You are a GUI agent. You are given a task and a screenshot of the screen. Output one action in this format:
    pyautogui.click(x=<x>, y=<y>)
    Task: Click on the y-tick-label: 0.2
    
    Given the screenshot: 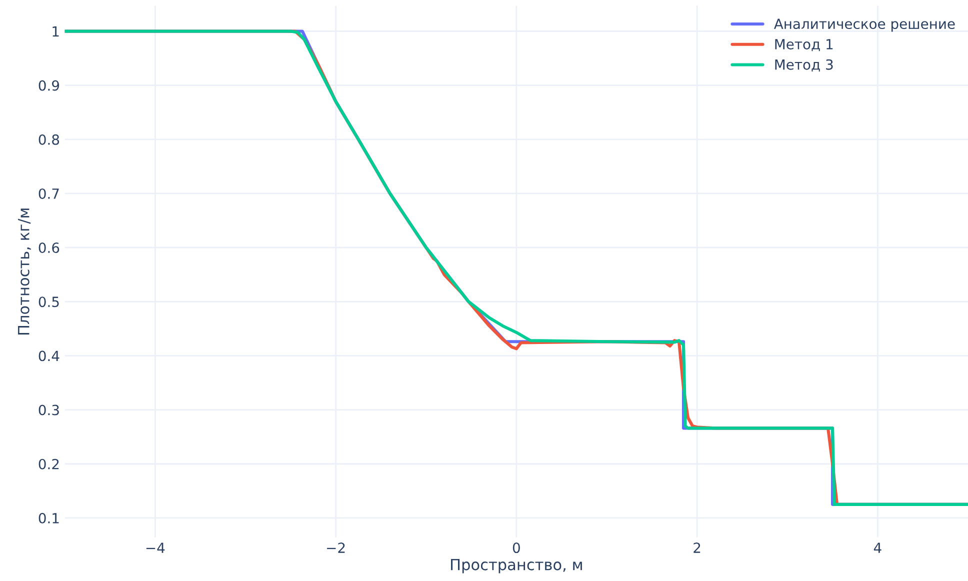 What is the action you would take?
    pyautogui.click(x=48, y=464)
    